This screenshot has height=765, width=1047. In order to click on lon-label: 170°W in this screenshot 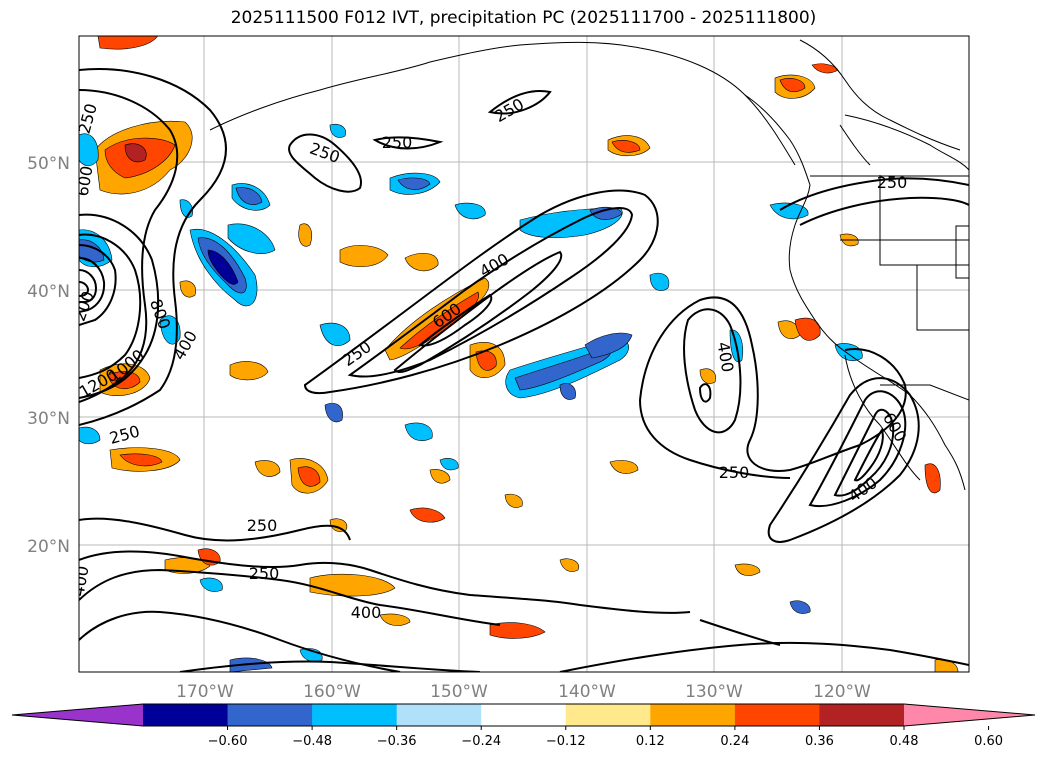, I will do `click(205, 692)`.